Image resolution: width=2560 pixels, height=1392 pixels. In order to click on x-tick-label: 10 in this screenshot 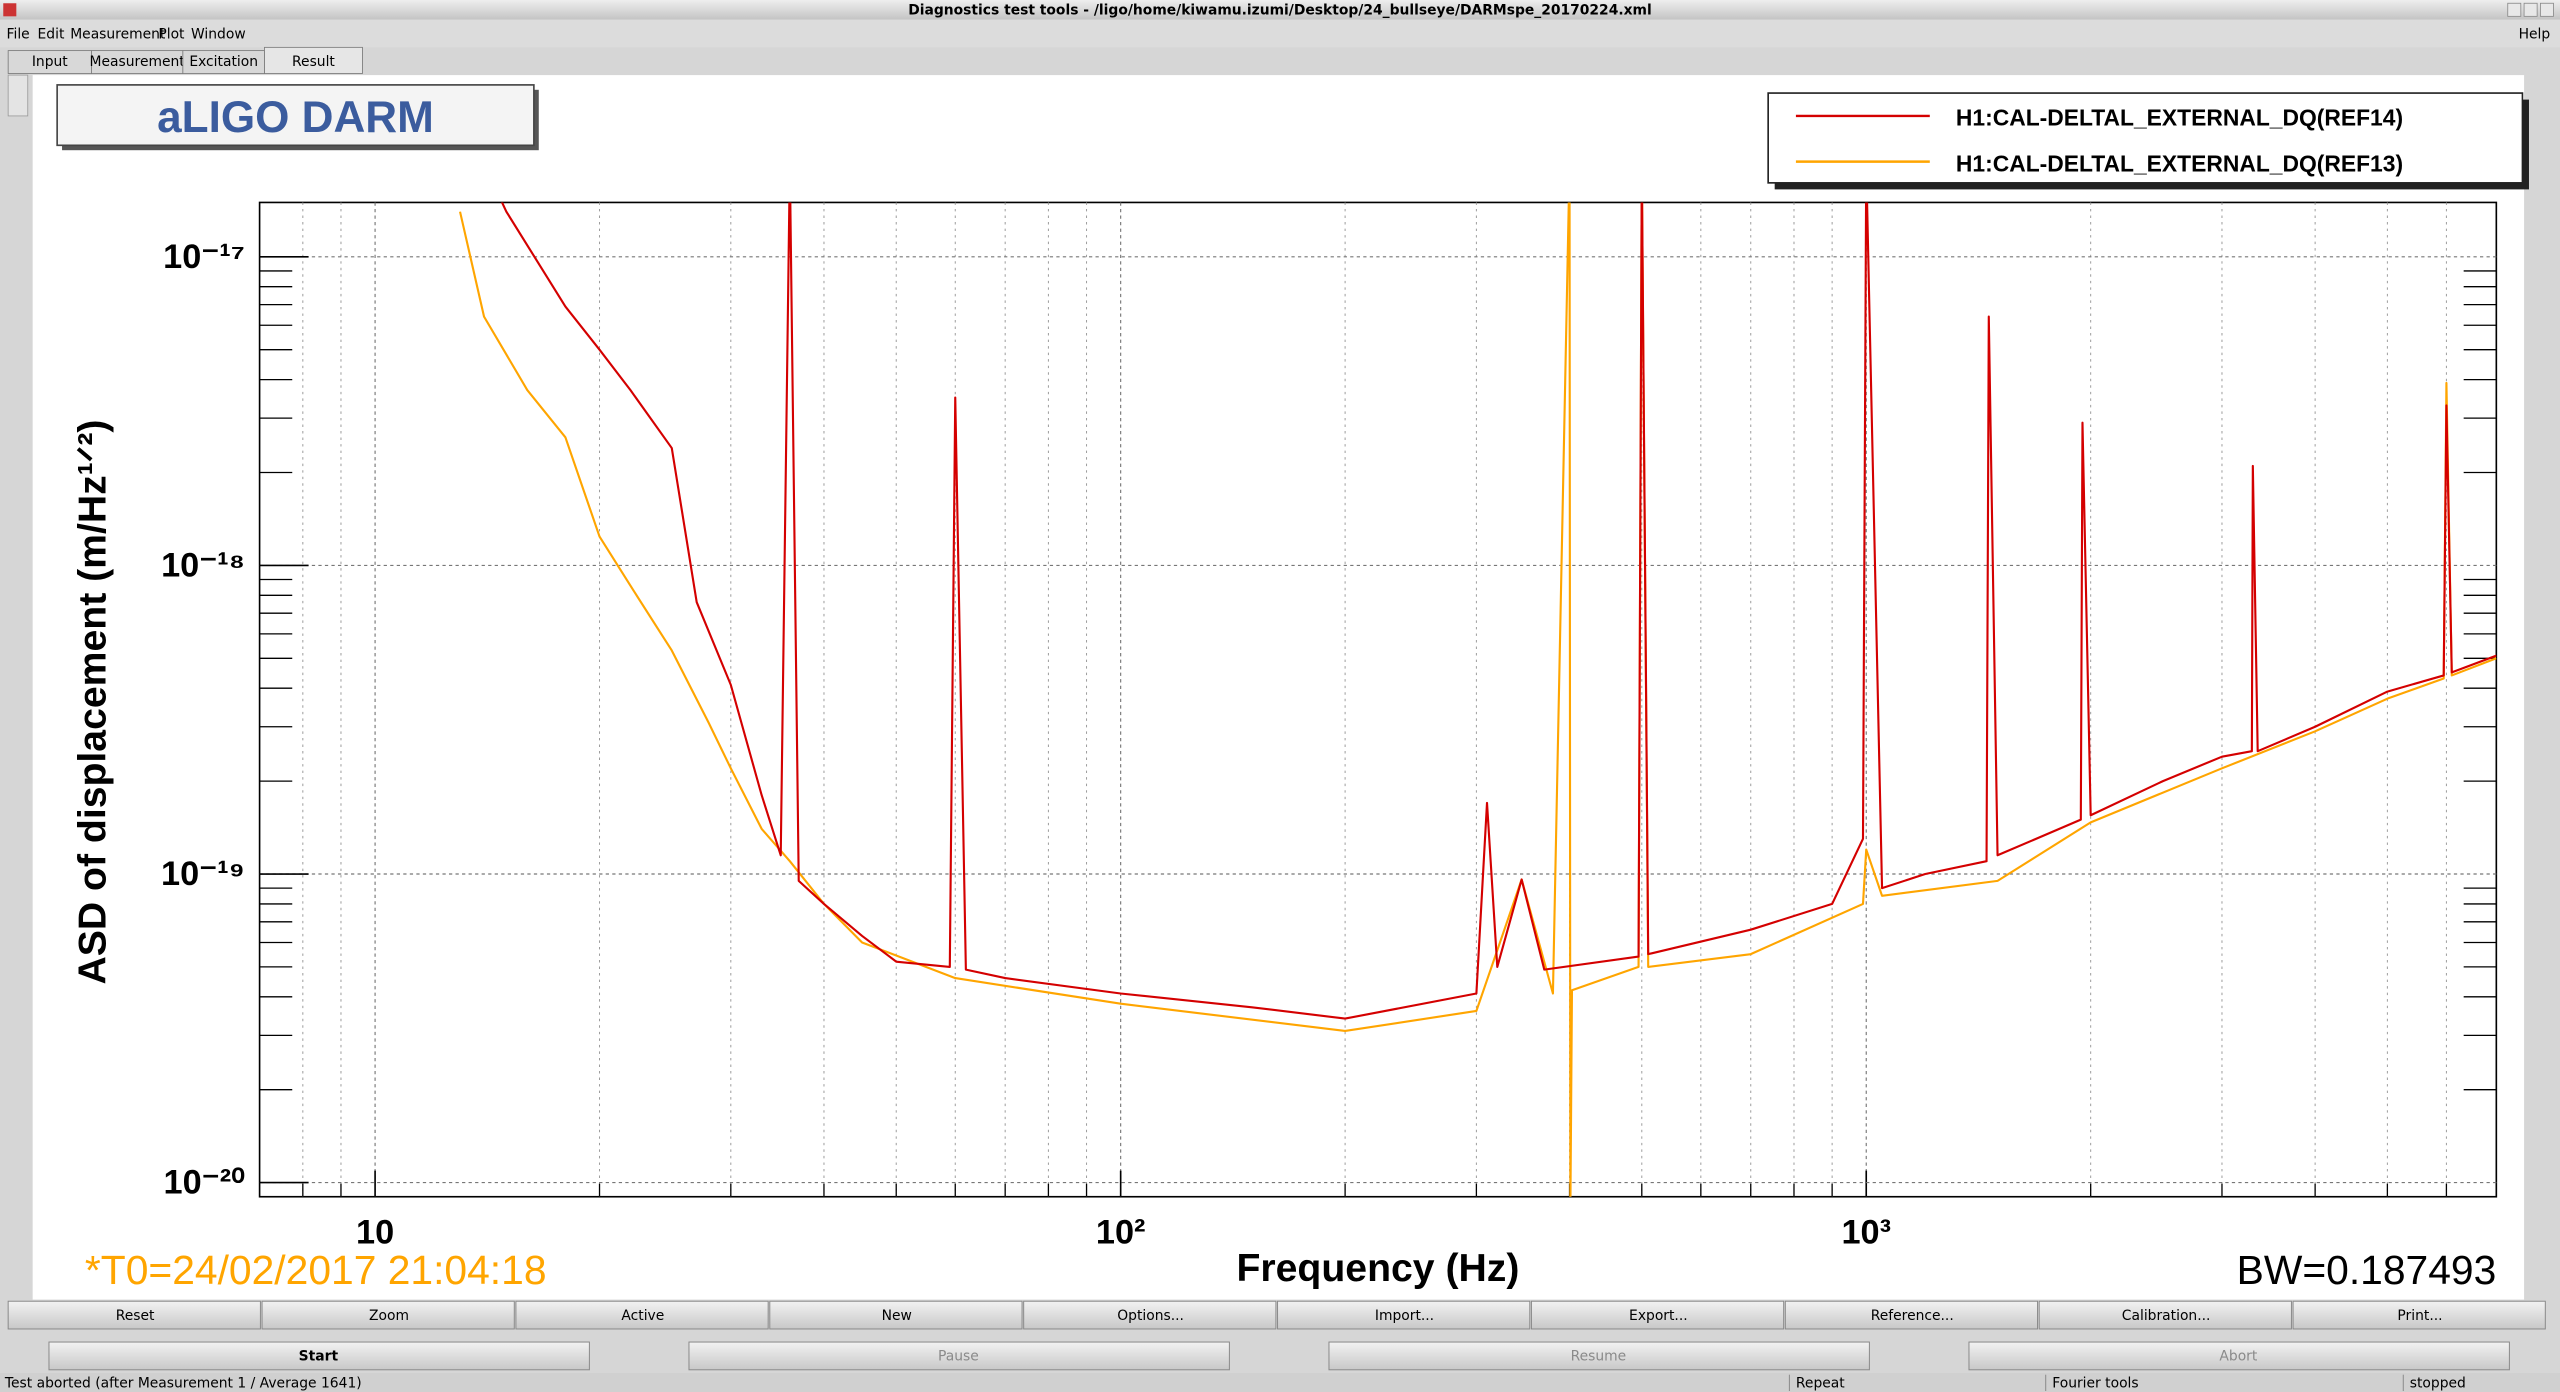, I will do `click(375, 1233)`.